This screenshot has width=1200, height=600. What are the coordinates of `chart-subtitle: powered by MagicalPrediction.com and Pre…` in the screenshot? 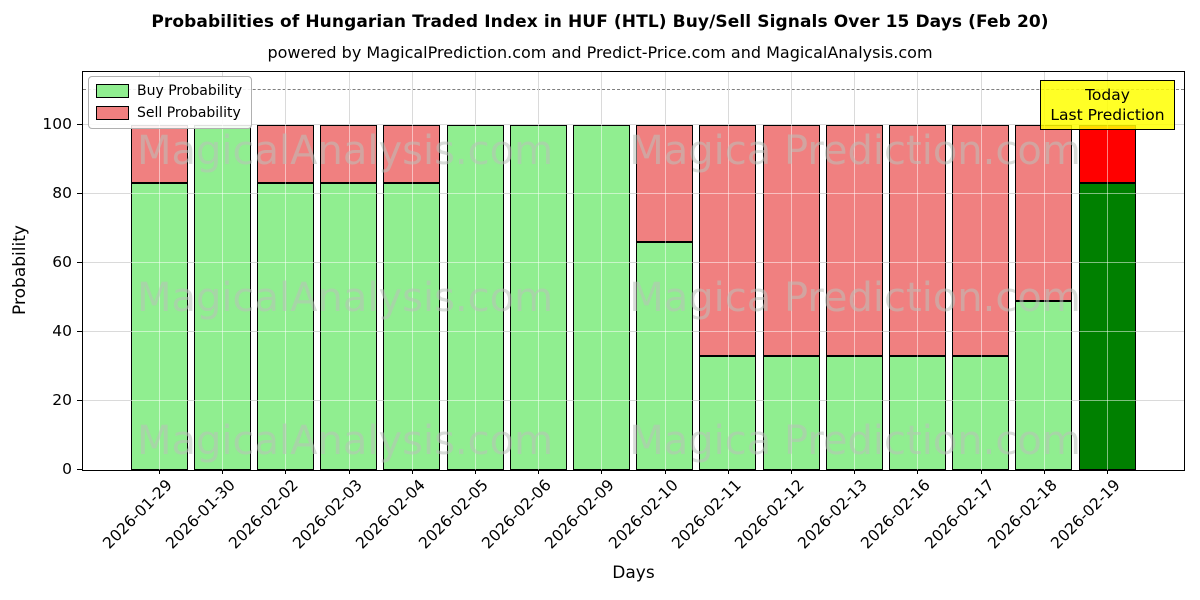 It's located at (600, 52).